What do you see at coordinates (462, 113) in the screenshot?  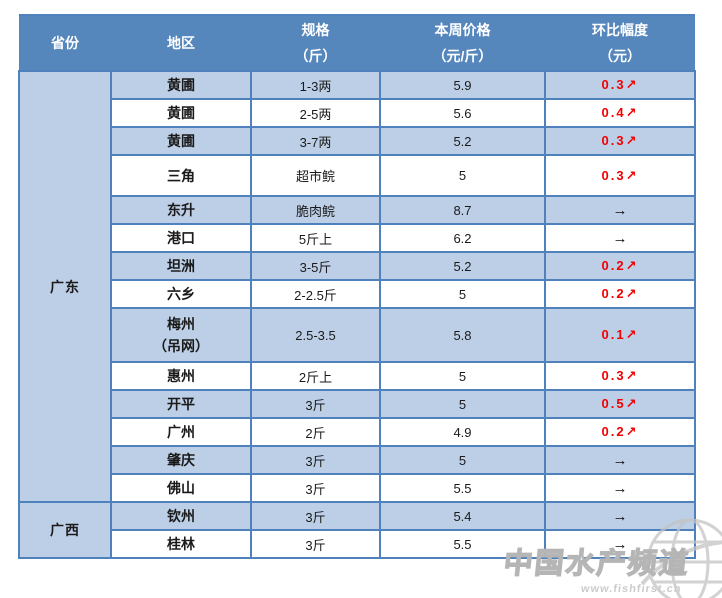 I see `price-cell: 5.6` at bounding box center [462, 113].